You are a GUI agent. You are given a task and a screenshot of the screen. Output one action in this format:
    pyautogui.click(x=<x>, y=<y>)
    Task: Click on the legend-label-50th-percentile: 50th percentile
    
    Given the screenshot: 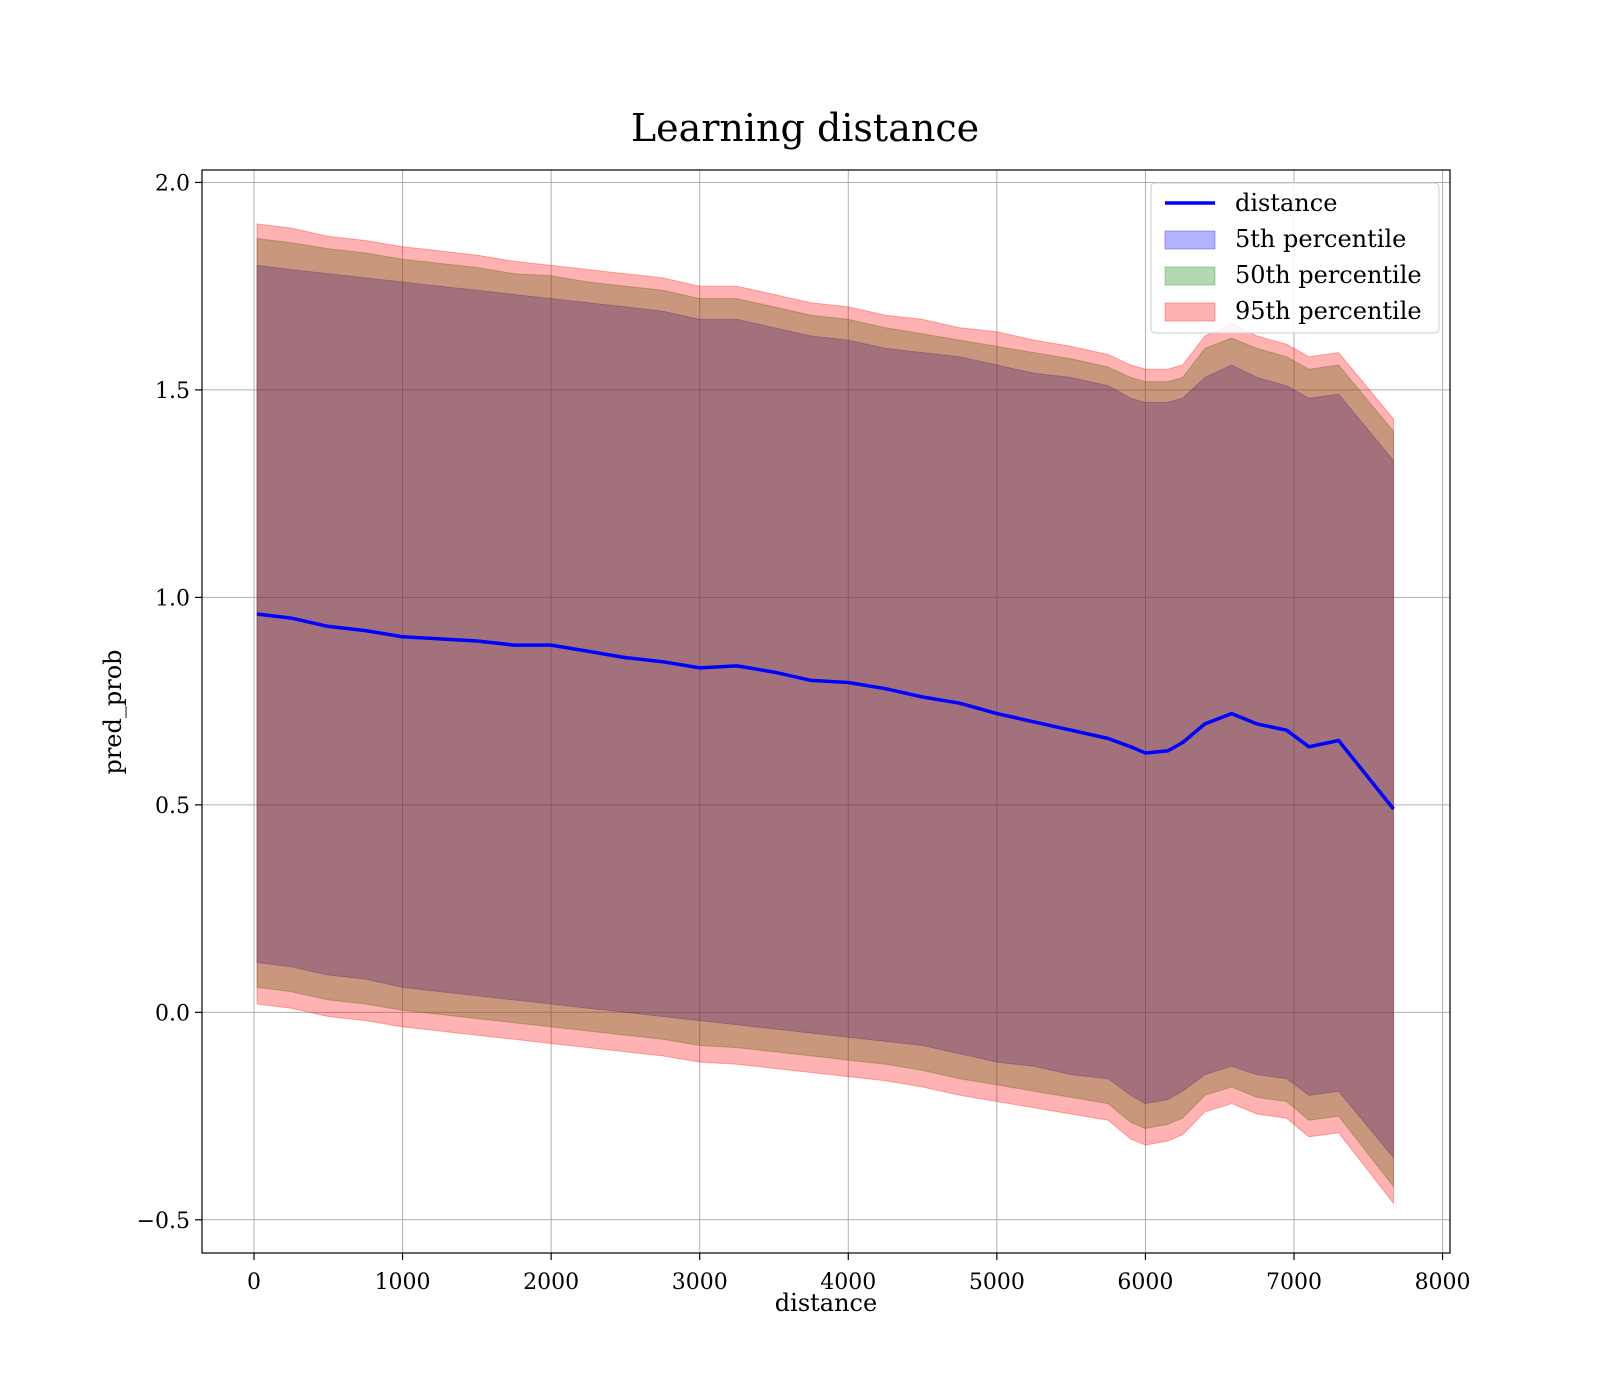 What is the action you would take?
    pyautogui.click(x=1328, y=275)
    